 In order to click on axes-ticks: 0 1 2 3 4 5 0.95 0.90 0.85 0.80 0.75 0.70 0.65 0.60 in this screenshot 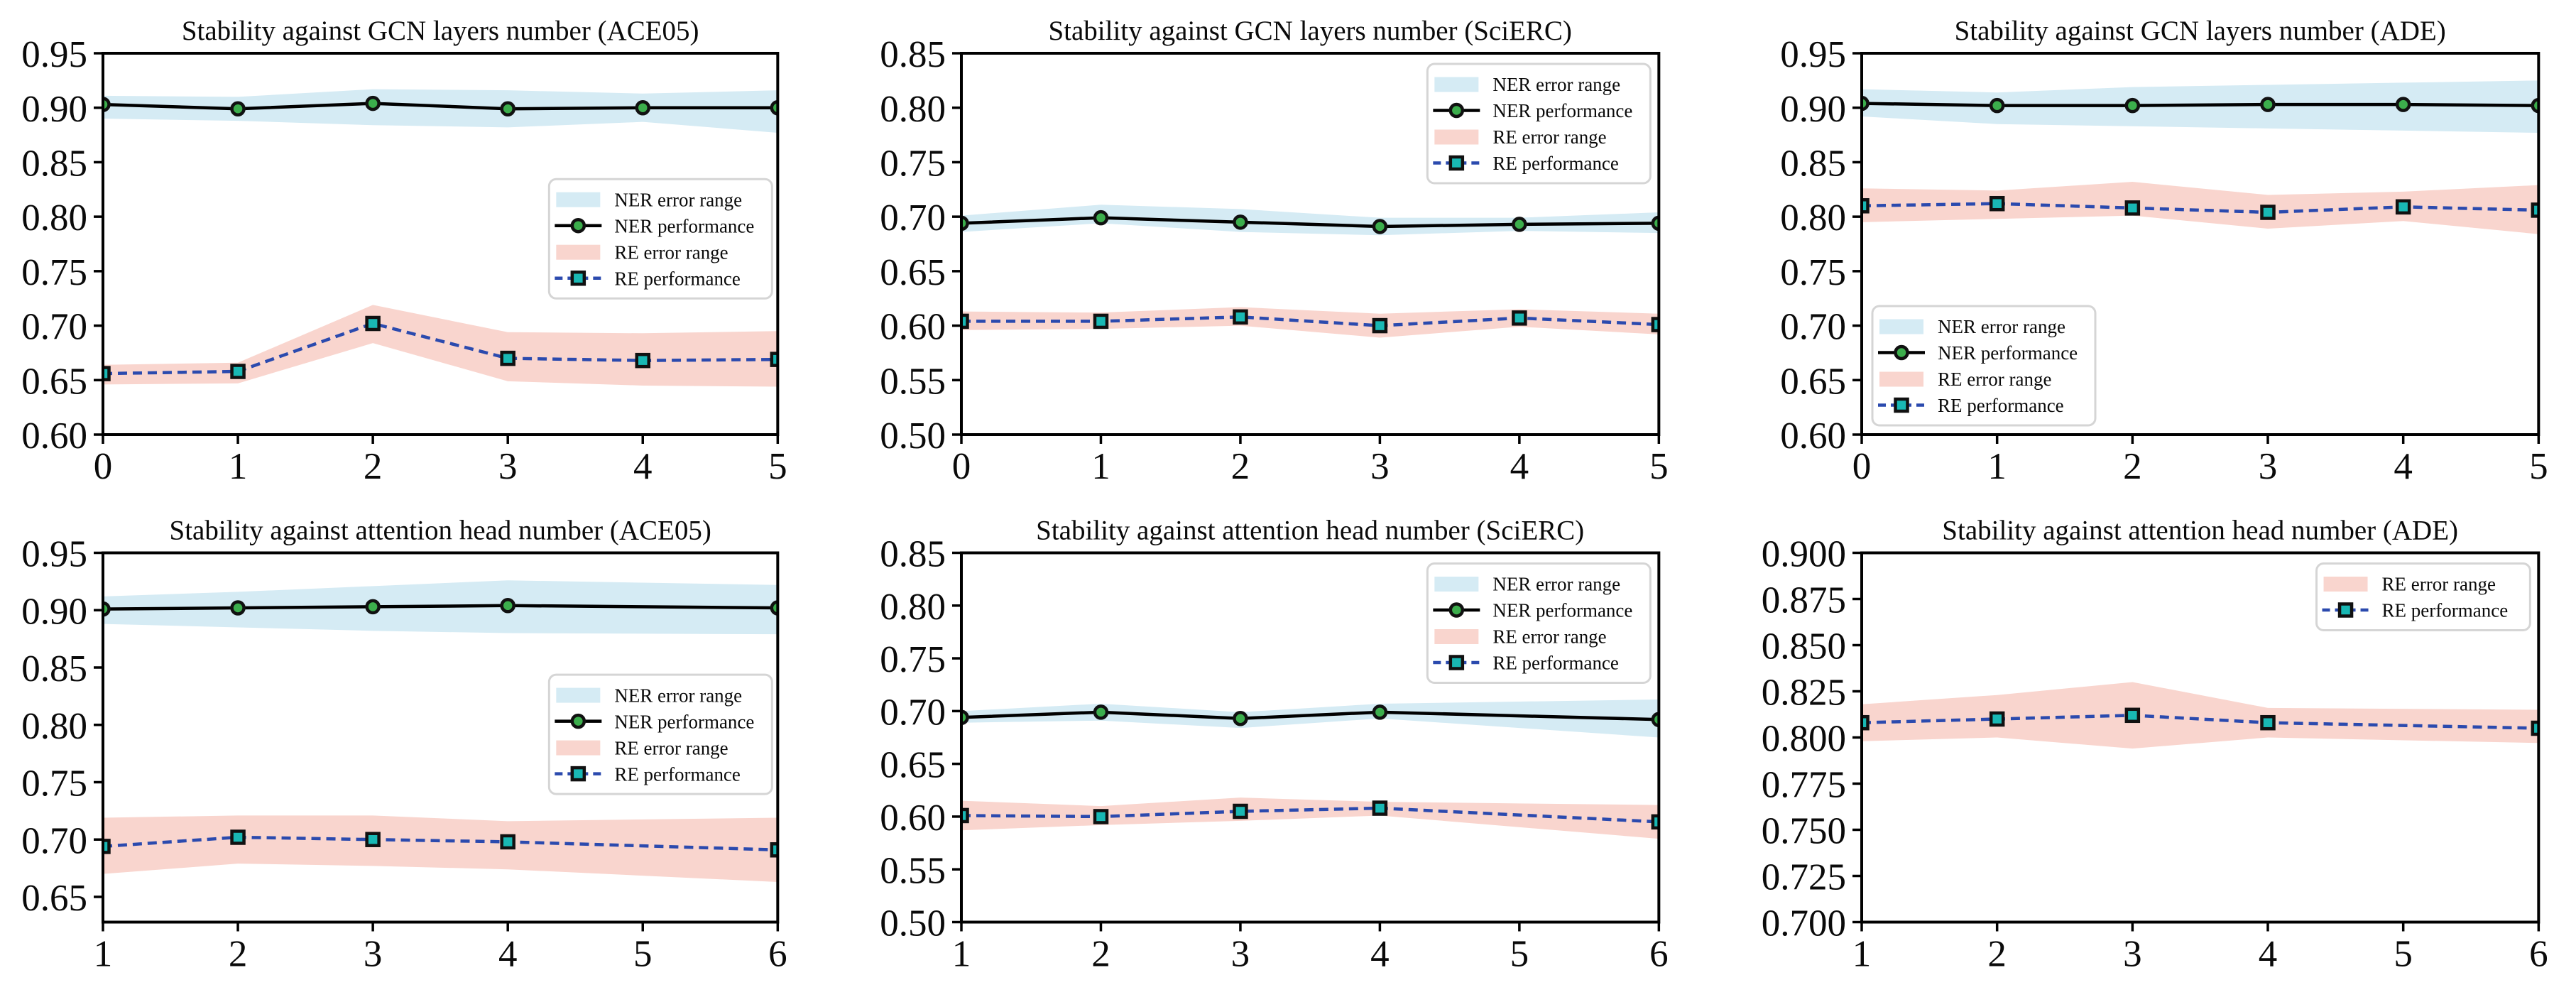, I will do `click(404, 260)`.